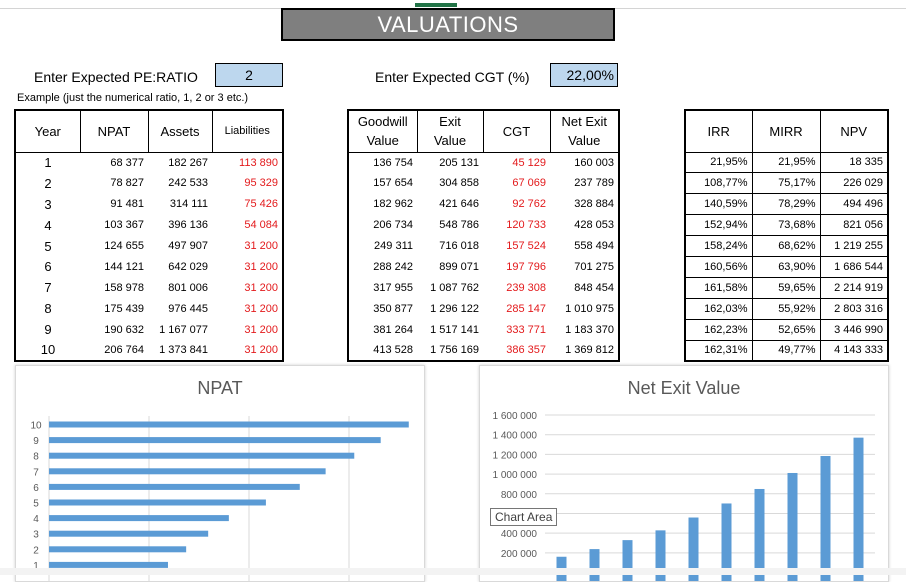  I want to click on table-cell: 197 796, so click(526, 266).